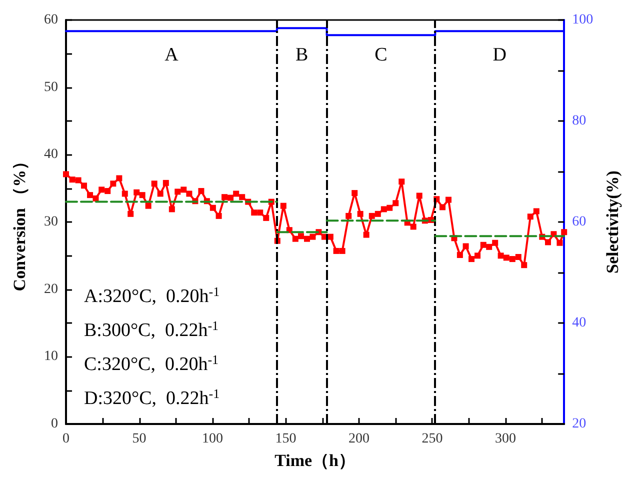 The image size is (629, 478). What do you see at coordinates (579, 222) in the screenshot?
I see `y2-tick-label: 60` at bounding box center [579, 222].